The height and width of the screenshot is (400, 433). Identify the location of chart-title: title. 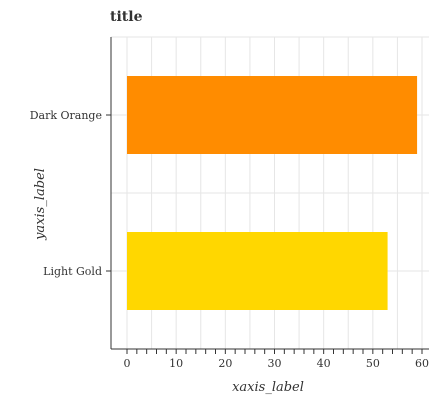
(126, 17).